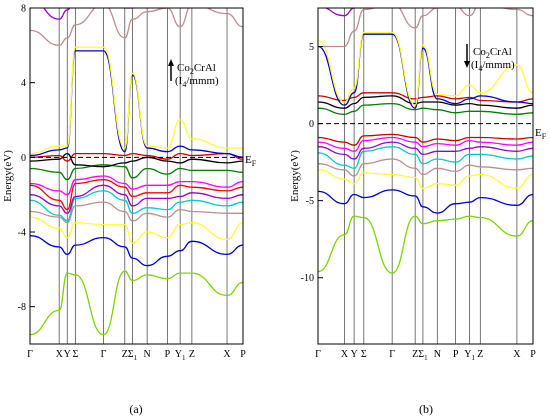  I want to click on panel-b-fermi-label-main: E, so click(538, 133).